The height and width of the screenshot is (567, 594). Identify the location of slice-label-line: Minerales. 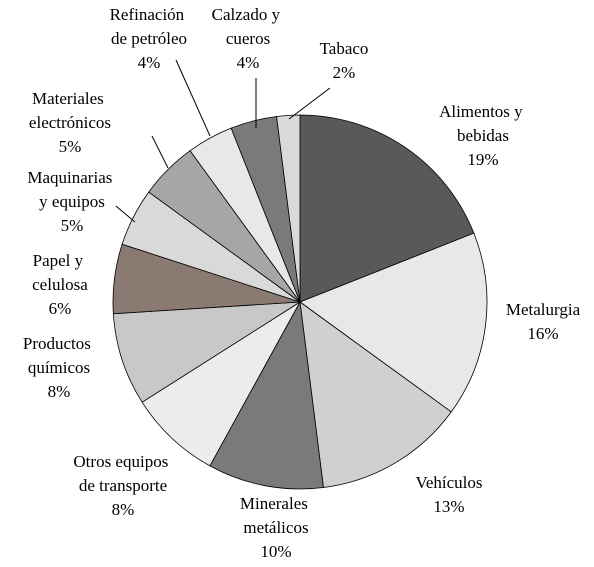
(276, 503).